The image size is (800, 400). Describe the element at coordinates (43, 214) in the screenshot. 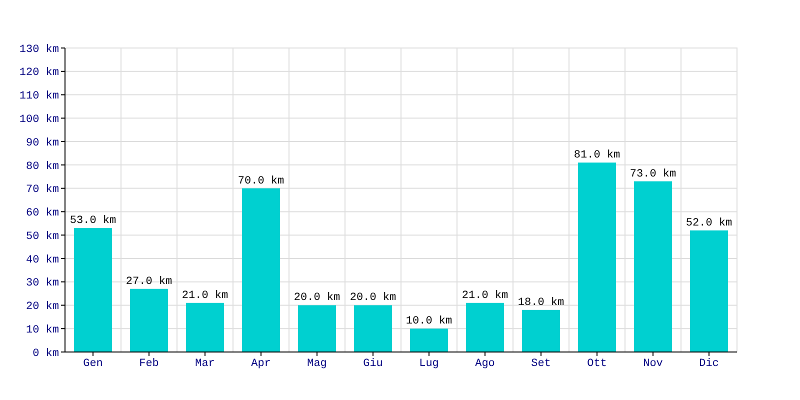

I see `y-tick-label: 60 km` at that location.